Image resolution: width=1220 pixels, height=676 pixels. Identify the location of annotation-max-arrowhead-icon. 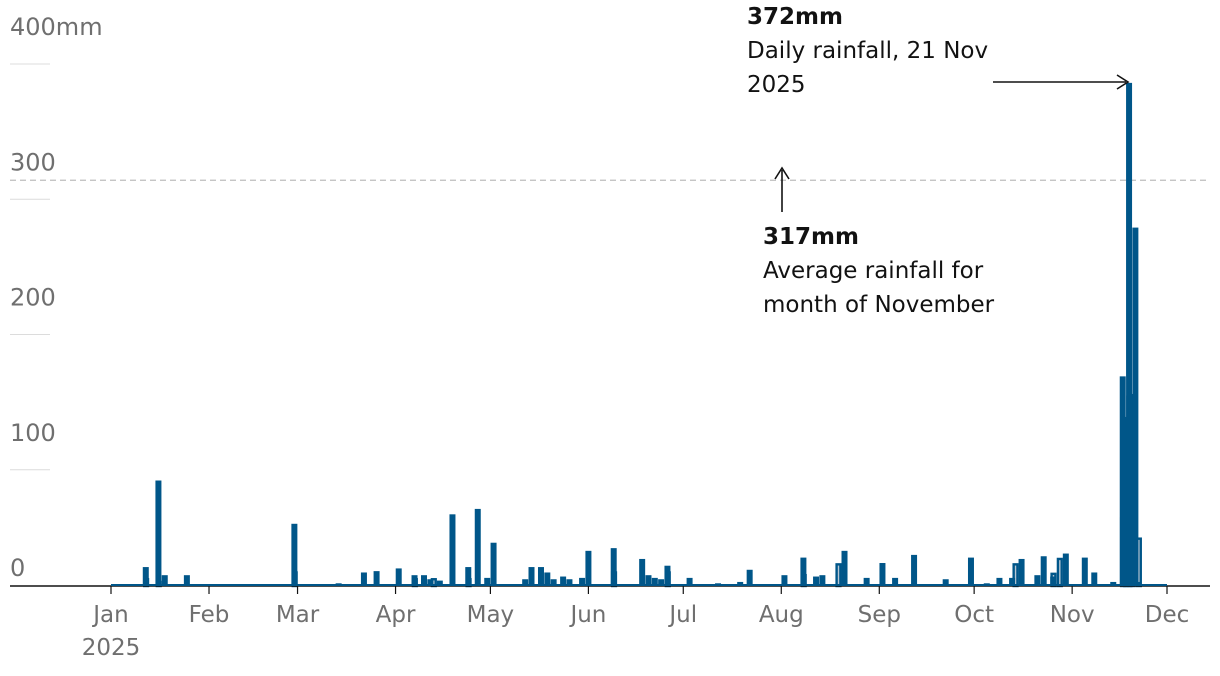
(1123, 82).